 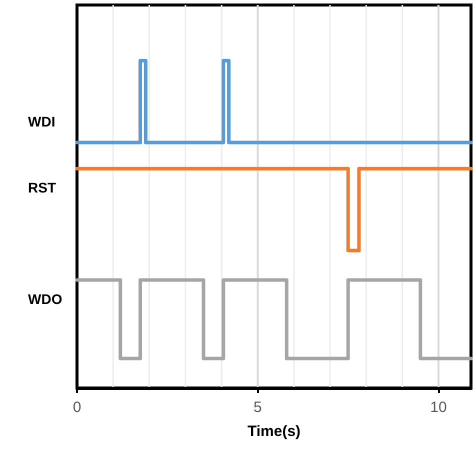 I want to click on x-tick-label: 0, so click(x=77, y=407).